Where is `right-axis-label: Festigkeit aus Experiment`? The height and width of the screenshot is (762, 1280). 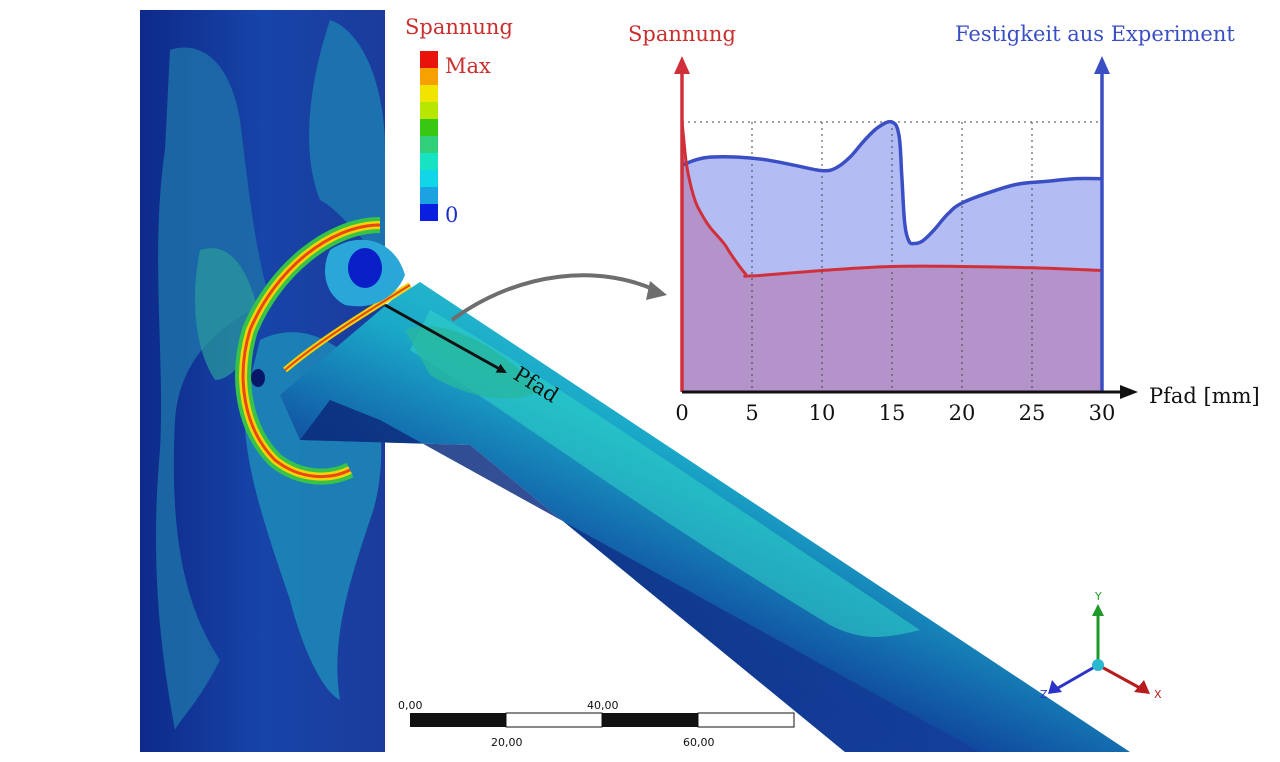
right-axis-label: Festigkeit aus Experiment is located at coordinates (1095, 34).